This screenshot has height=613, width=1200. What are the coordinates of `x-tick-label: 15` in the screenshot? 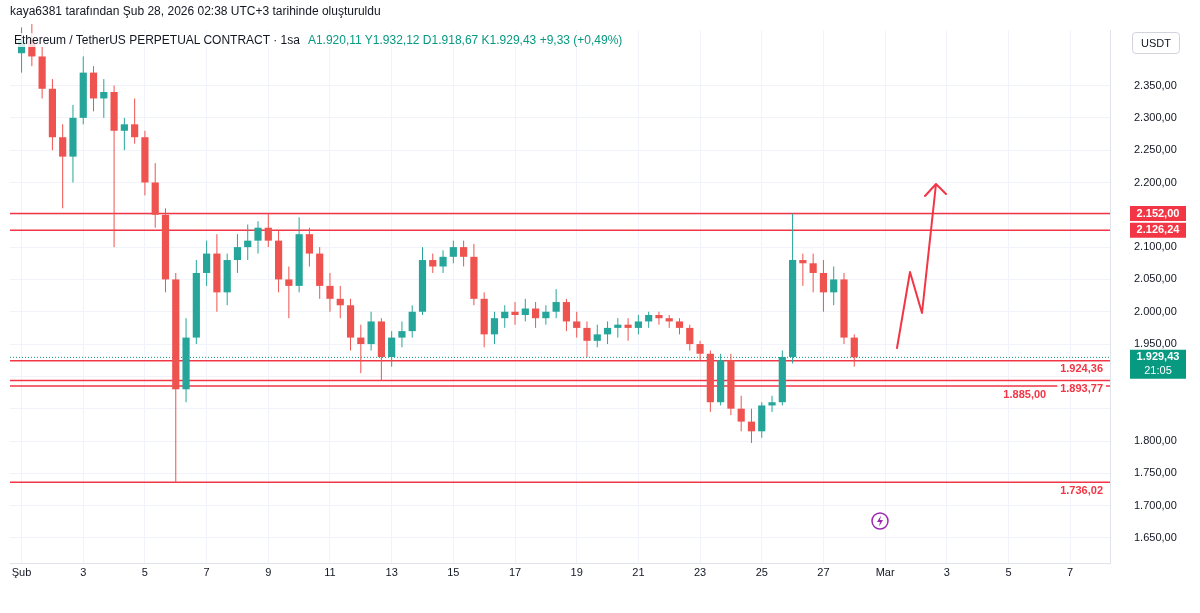 It's located at (453, 572).